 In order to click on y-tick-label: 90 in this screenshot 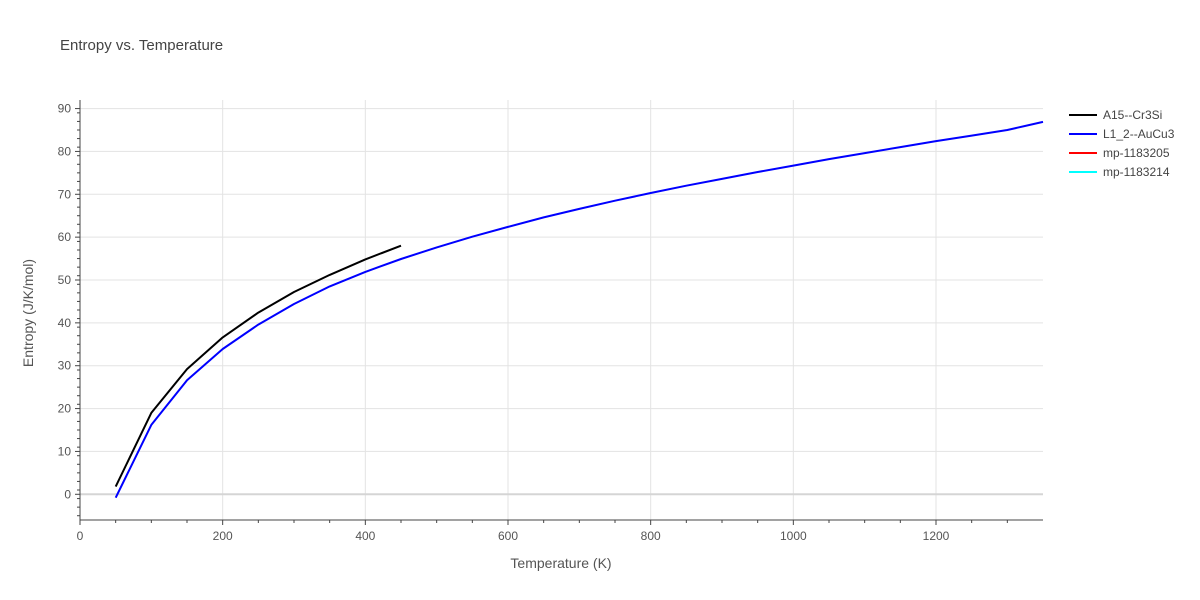, I will do `click(65, 109)`.